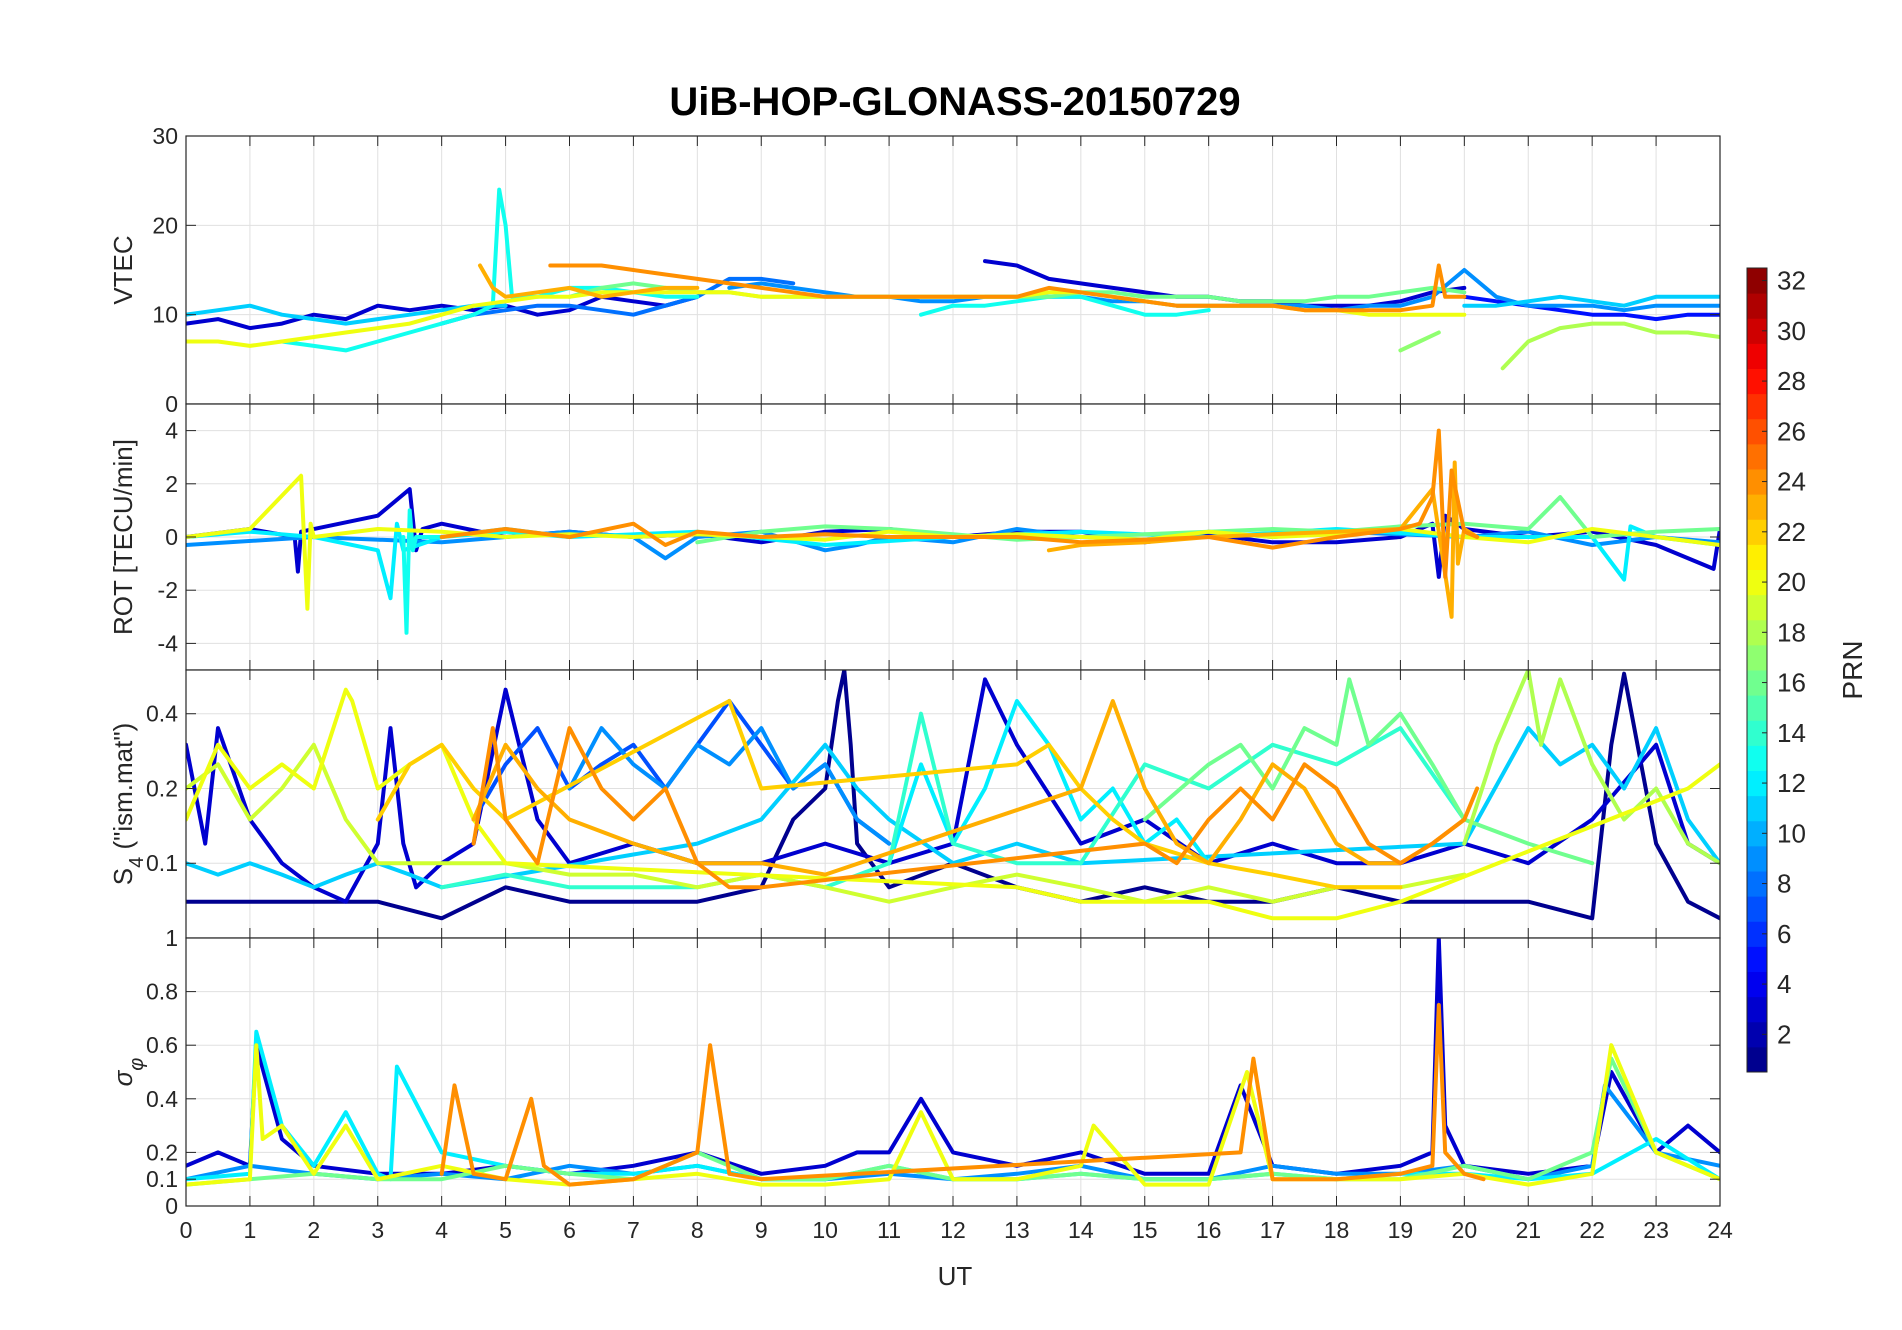 The width and height of the screenshot is (1902, 1330). What do you see at coordinates (128, 1072) in the screenshot?
I see `y-axis-label: σφ` at bounding box center [128, 1072].